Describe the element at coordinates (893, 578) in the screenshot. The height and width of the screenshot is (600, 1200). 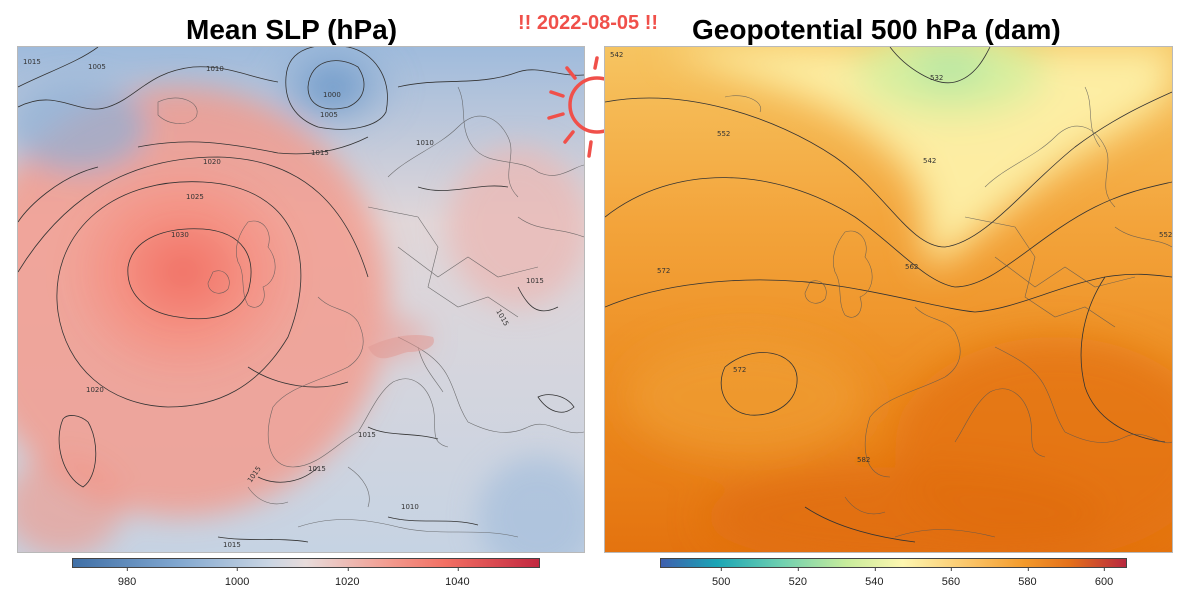
I see `z500-colorbar-ticks: 500 520 540 560 580 600` at that location.